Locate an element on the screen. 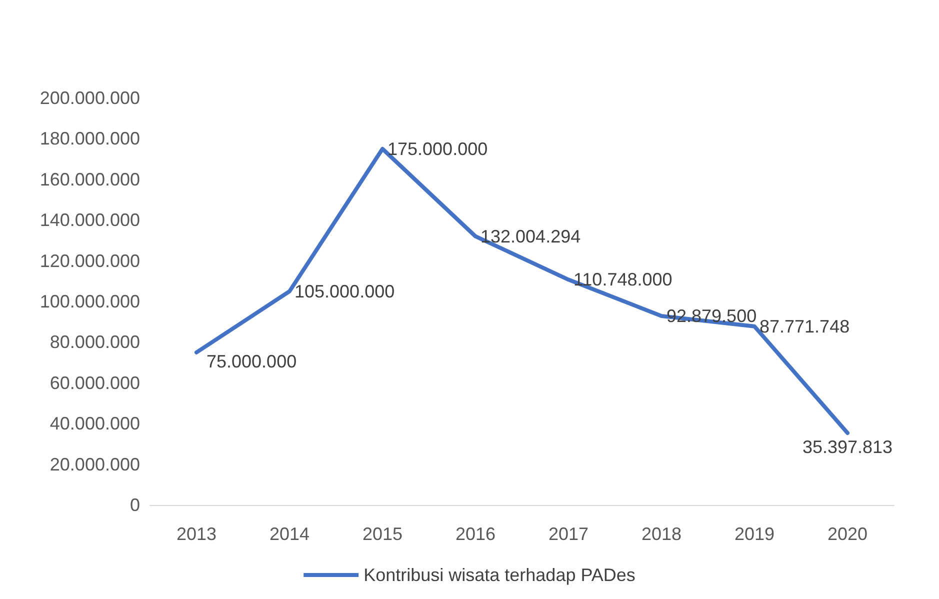  y-tick-label: 180.000.000 is located at coordinates (90, 138).